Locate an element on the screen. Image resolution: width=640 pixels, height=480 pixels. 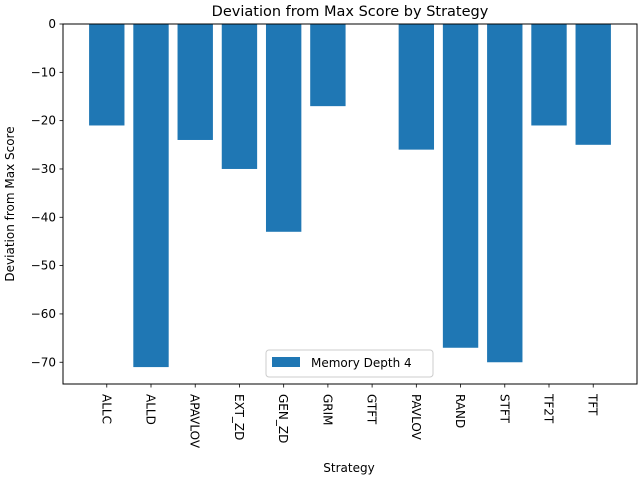
bar-ext-zd is located at coordinates (239, 96).